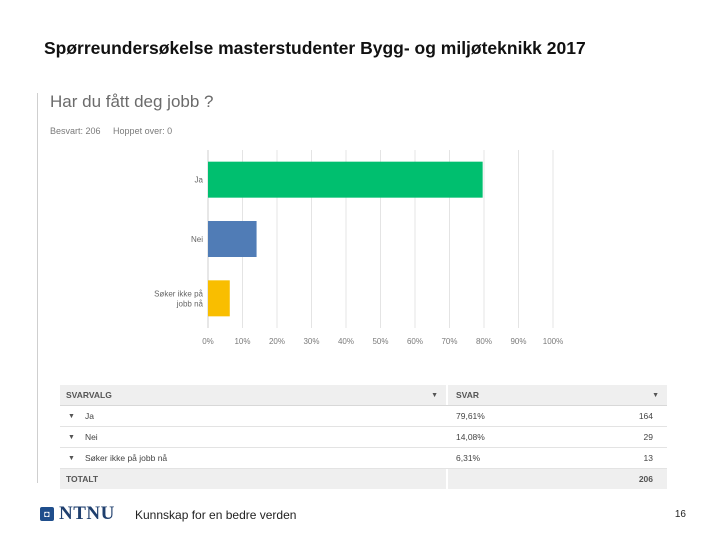 The image size is (720, 540). What do you see at coordinates (468, 458) in the screenshot?
I see `row-percent: 6,31%` at bounding box center [468, 458].